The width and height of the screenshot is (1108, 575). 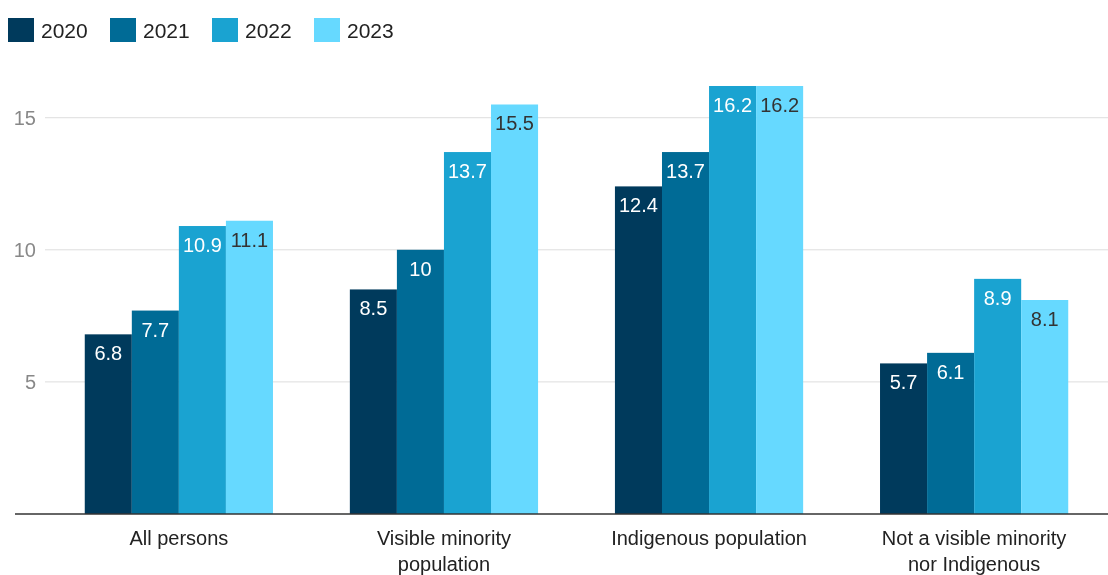 What do you see at coordinates (166, 30) in the screenshot?
I see `legend-label: 2021` at bounding box center [166, 30].